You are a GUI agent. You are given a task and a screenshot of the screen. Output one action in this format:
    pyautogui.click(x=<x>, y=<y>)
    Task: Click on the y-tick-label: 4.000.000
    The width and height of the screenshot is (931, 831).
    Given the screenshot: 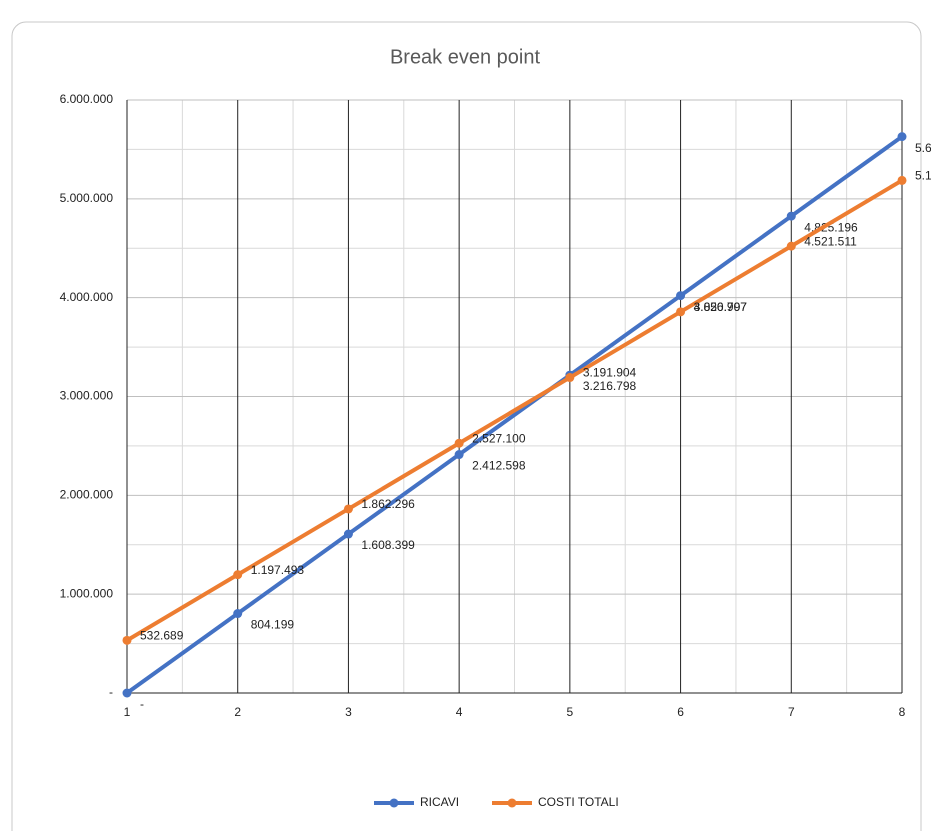 What is the action you would take?
    pyautogui.click(x=87, y=297)
    